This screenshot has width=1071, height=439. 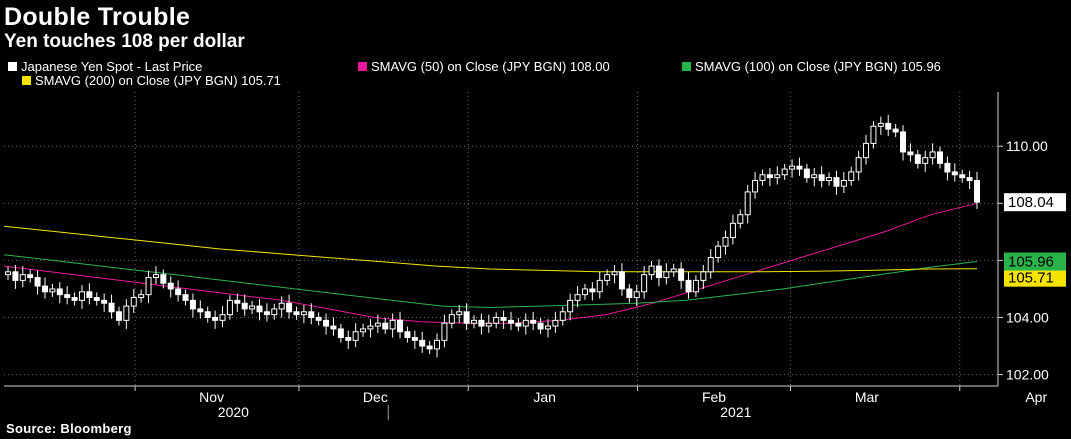 What do you see at coordinates (112, 66) in the screenshot?
I see `legend-label-price: Japanese Yen Spot - Last Price` at bounding box center [112, 66].